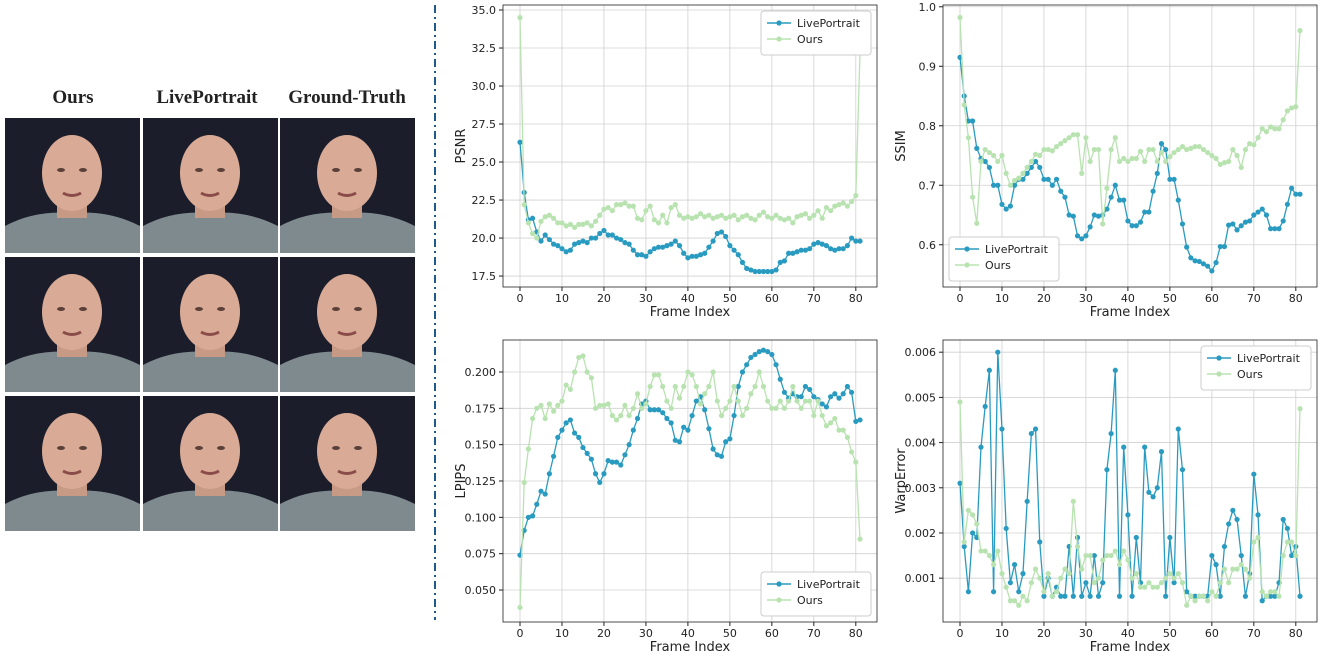  Describe the element at coordinates (484, 162) in the screenshot. I see `y-tick-label: 25.0` at that location.